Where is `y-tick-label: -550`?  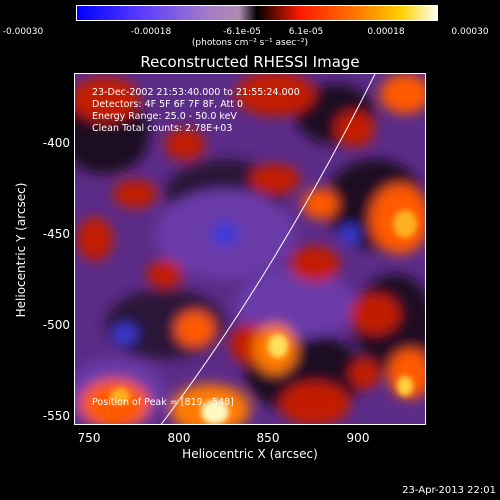 y-tick-label: -550 is located at coordinates (56, 416).